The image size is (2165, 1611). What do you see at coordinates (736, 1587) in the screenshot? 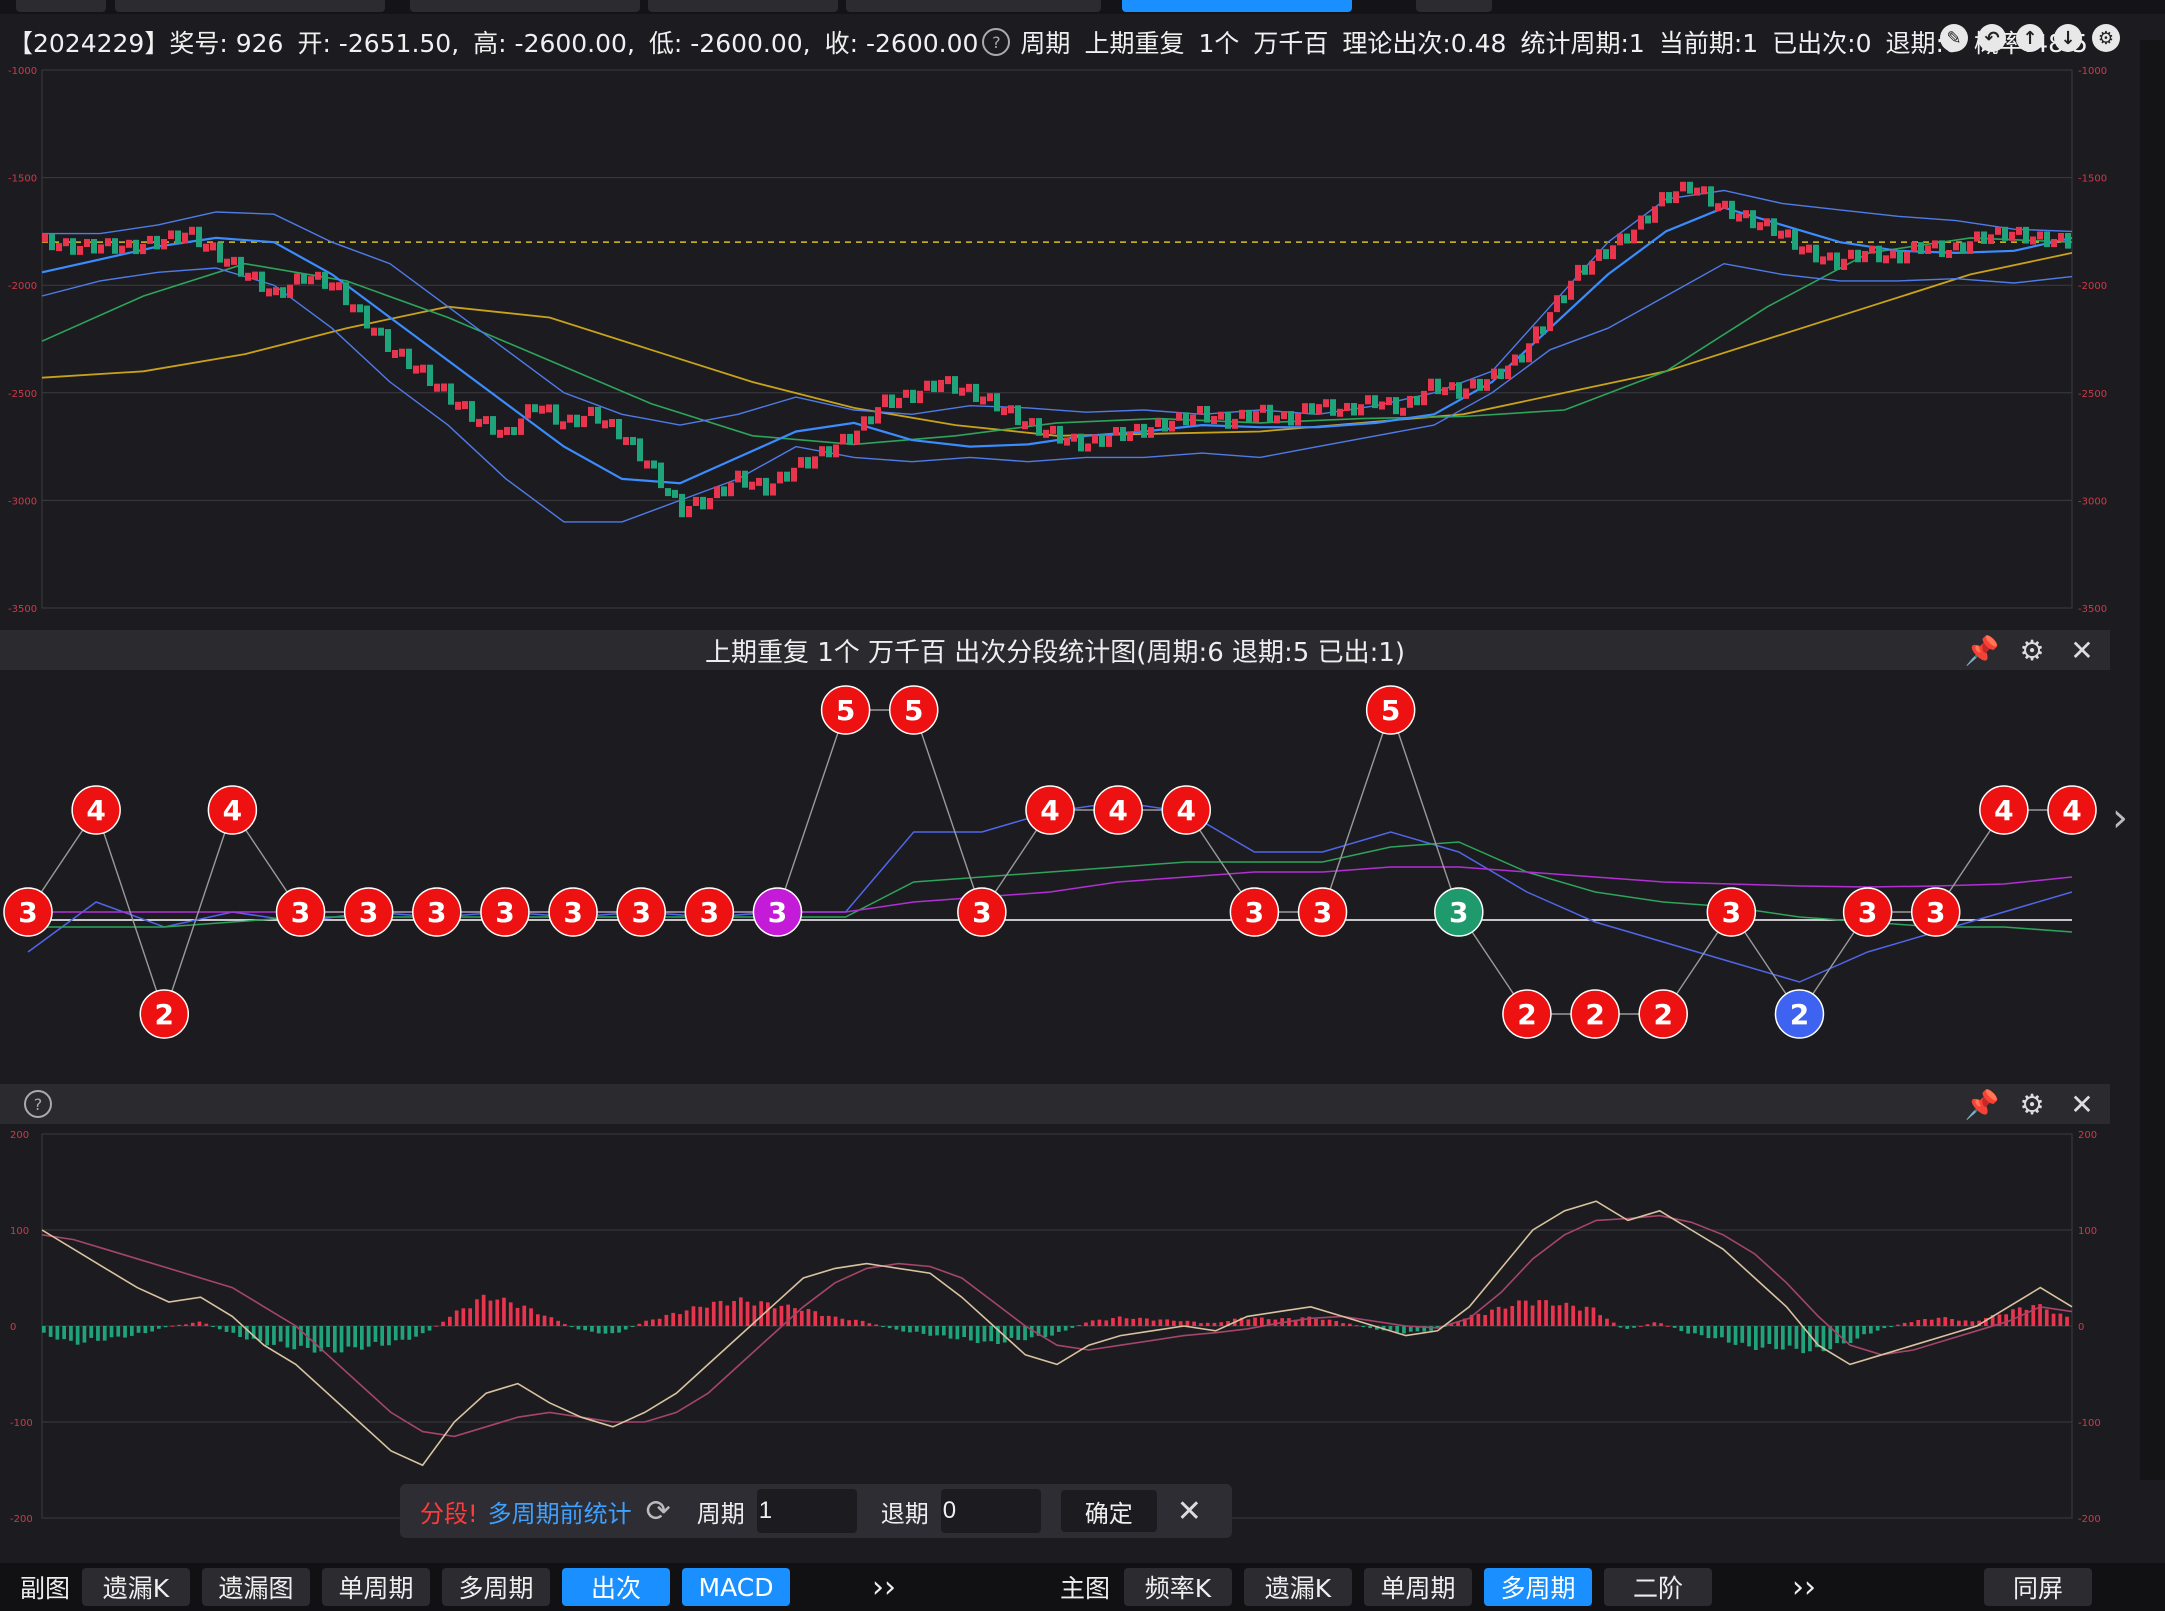
I see `sub-item-macd: MACD` at bounding box center [736, 1587].